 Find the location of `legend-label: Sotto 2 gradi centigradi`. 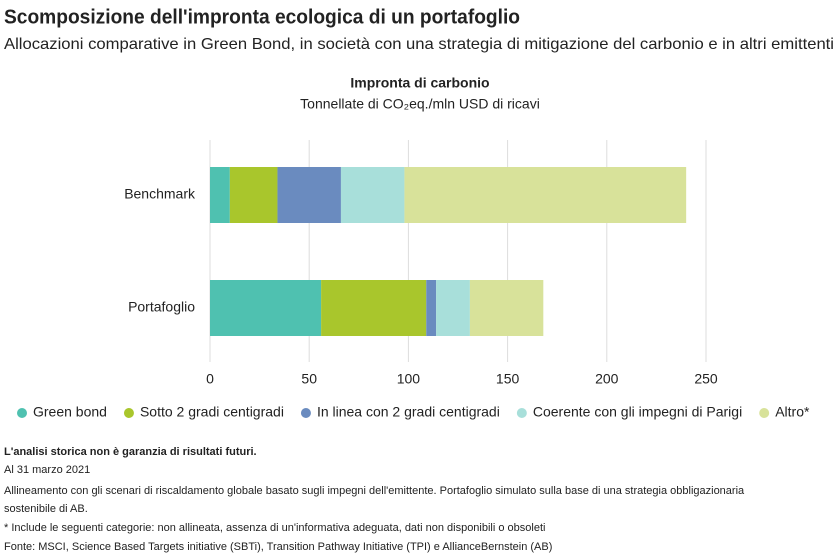

legend-label: Sotto 2 gradi centigradi is located at coordinates (212, 412).